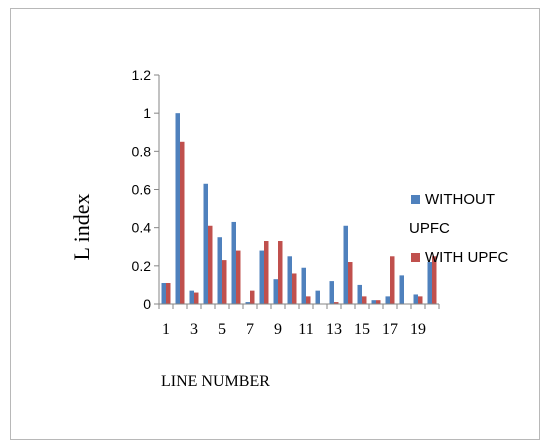 The height and width of the screenshot is (444, 550). Describe the element at coordinates (460, 199) in the screenshot. I see `legend-label-without-upfc-line1: WITHOUT` at that location.